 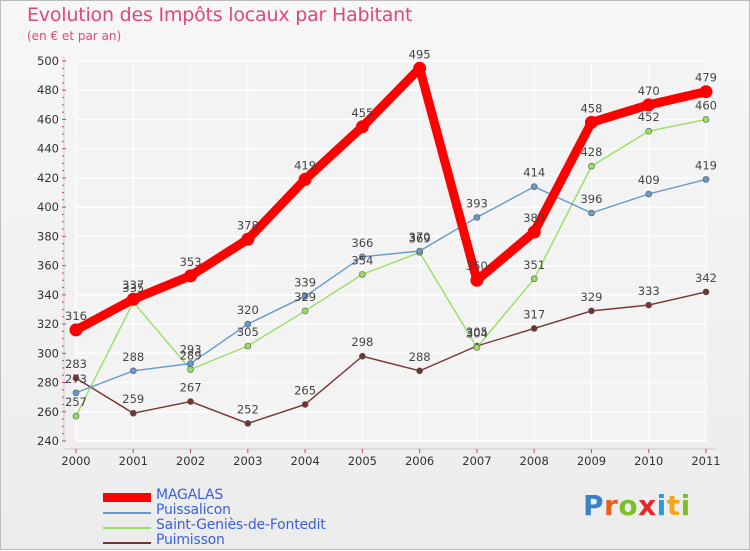 I want to click on y-tick-label: 280, so click(x=48, y=383).